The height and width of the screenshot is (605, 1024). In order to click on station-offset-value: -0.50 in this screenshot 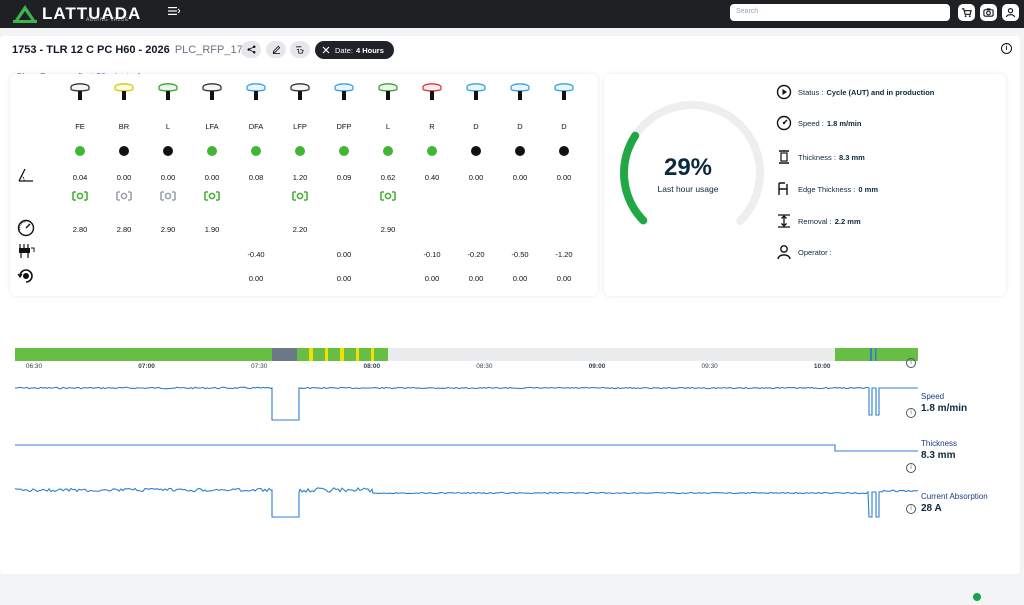, I will do `click(520, 254)`.